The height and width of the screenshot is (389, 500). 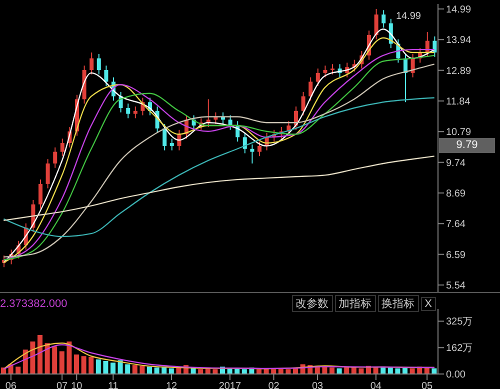 I want to click on annotation: 2.373382.000, so click(x=34, y=304).